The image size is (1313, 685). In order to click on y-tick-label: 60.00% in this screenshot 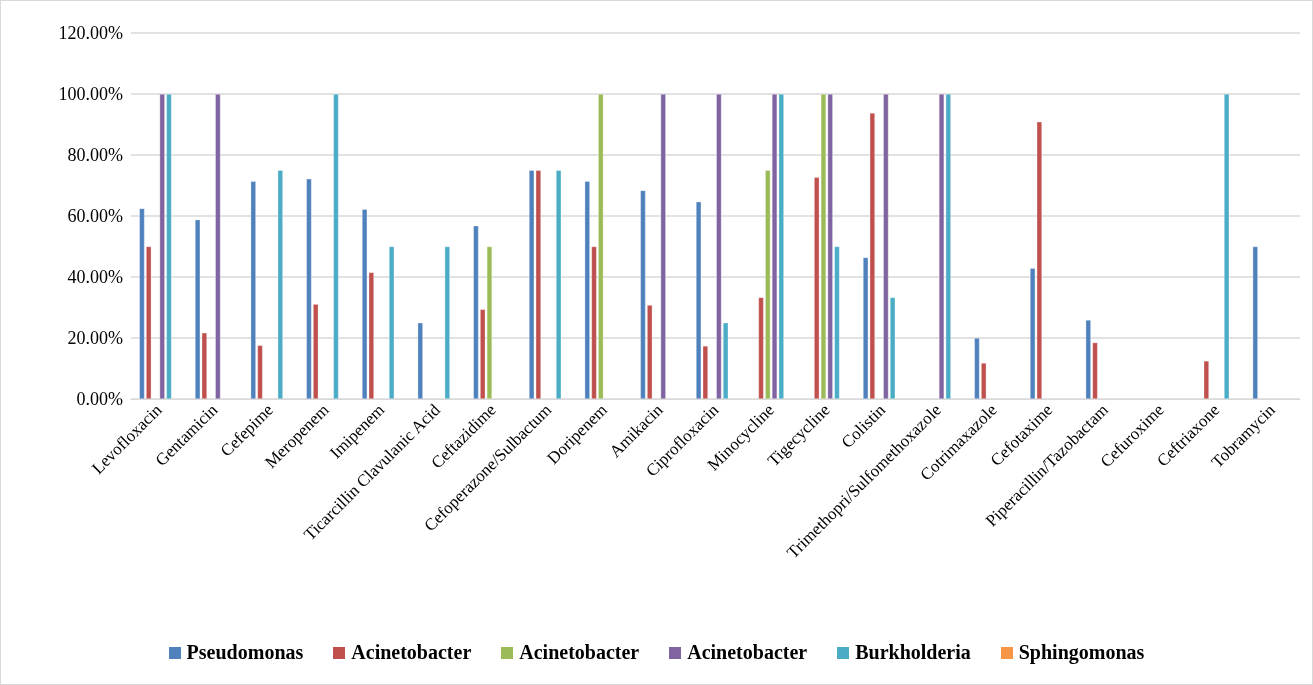, I will do `click(95, 216)`.